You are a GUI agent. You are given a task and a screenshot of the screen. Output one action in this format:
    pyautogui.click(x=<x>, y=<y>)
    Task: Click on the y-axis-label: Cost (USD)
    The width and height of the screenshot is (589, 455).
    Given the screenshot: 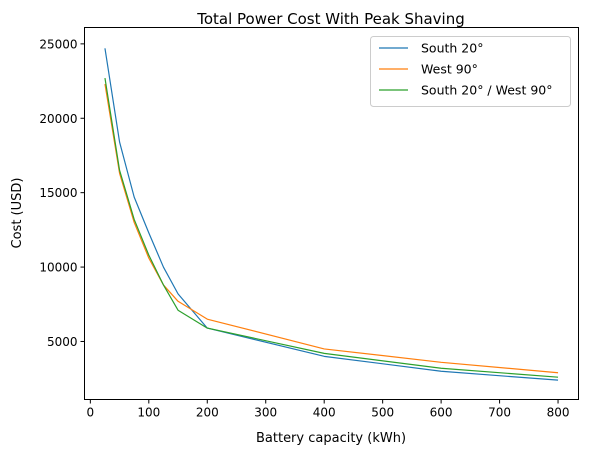 What is the action you would take?
    pyautogui.click(x=17, y=213)
    